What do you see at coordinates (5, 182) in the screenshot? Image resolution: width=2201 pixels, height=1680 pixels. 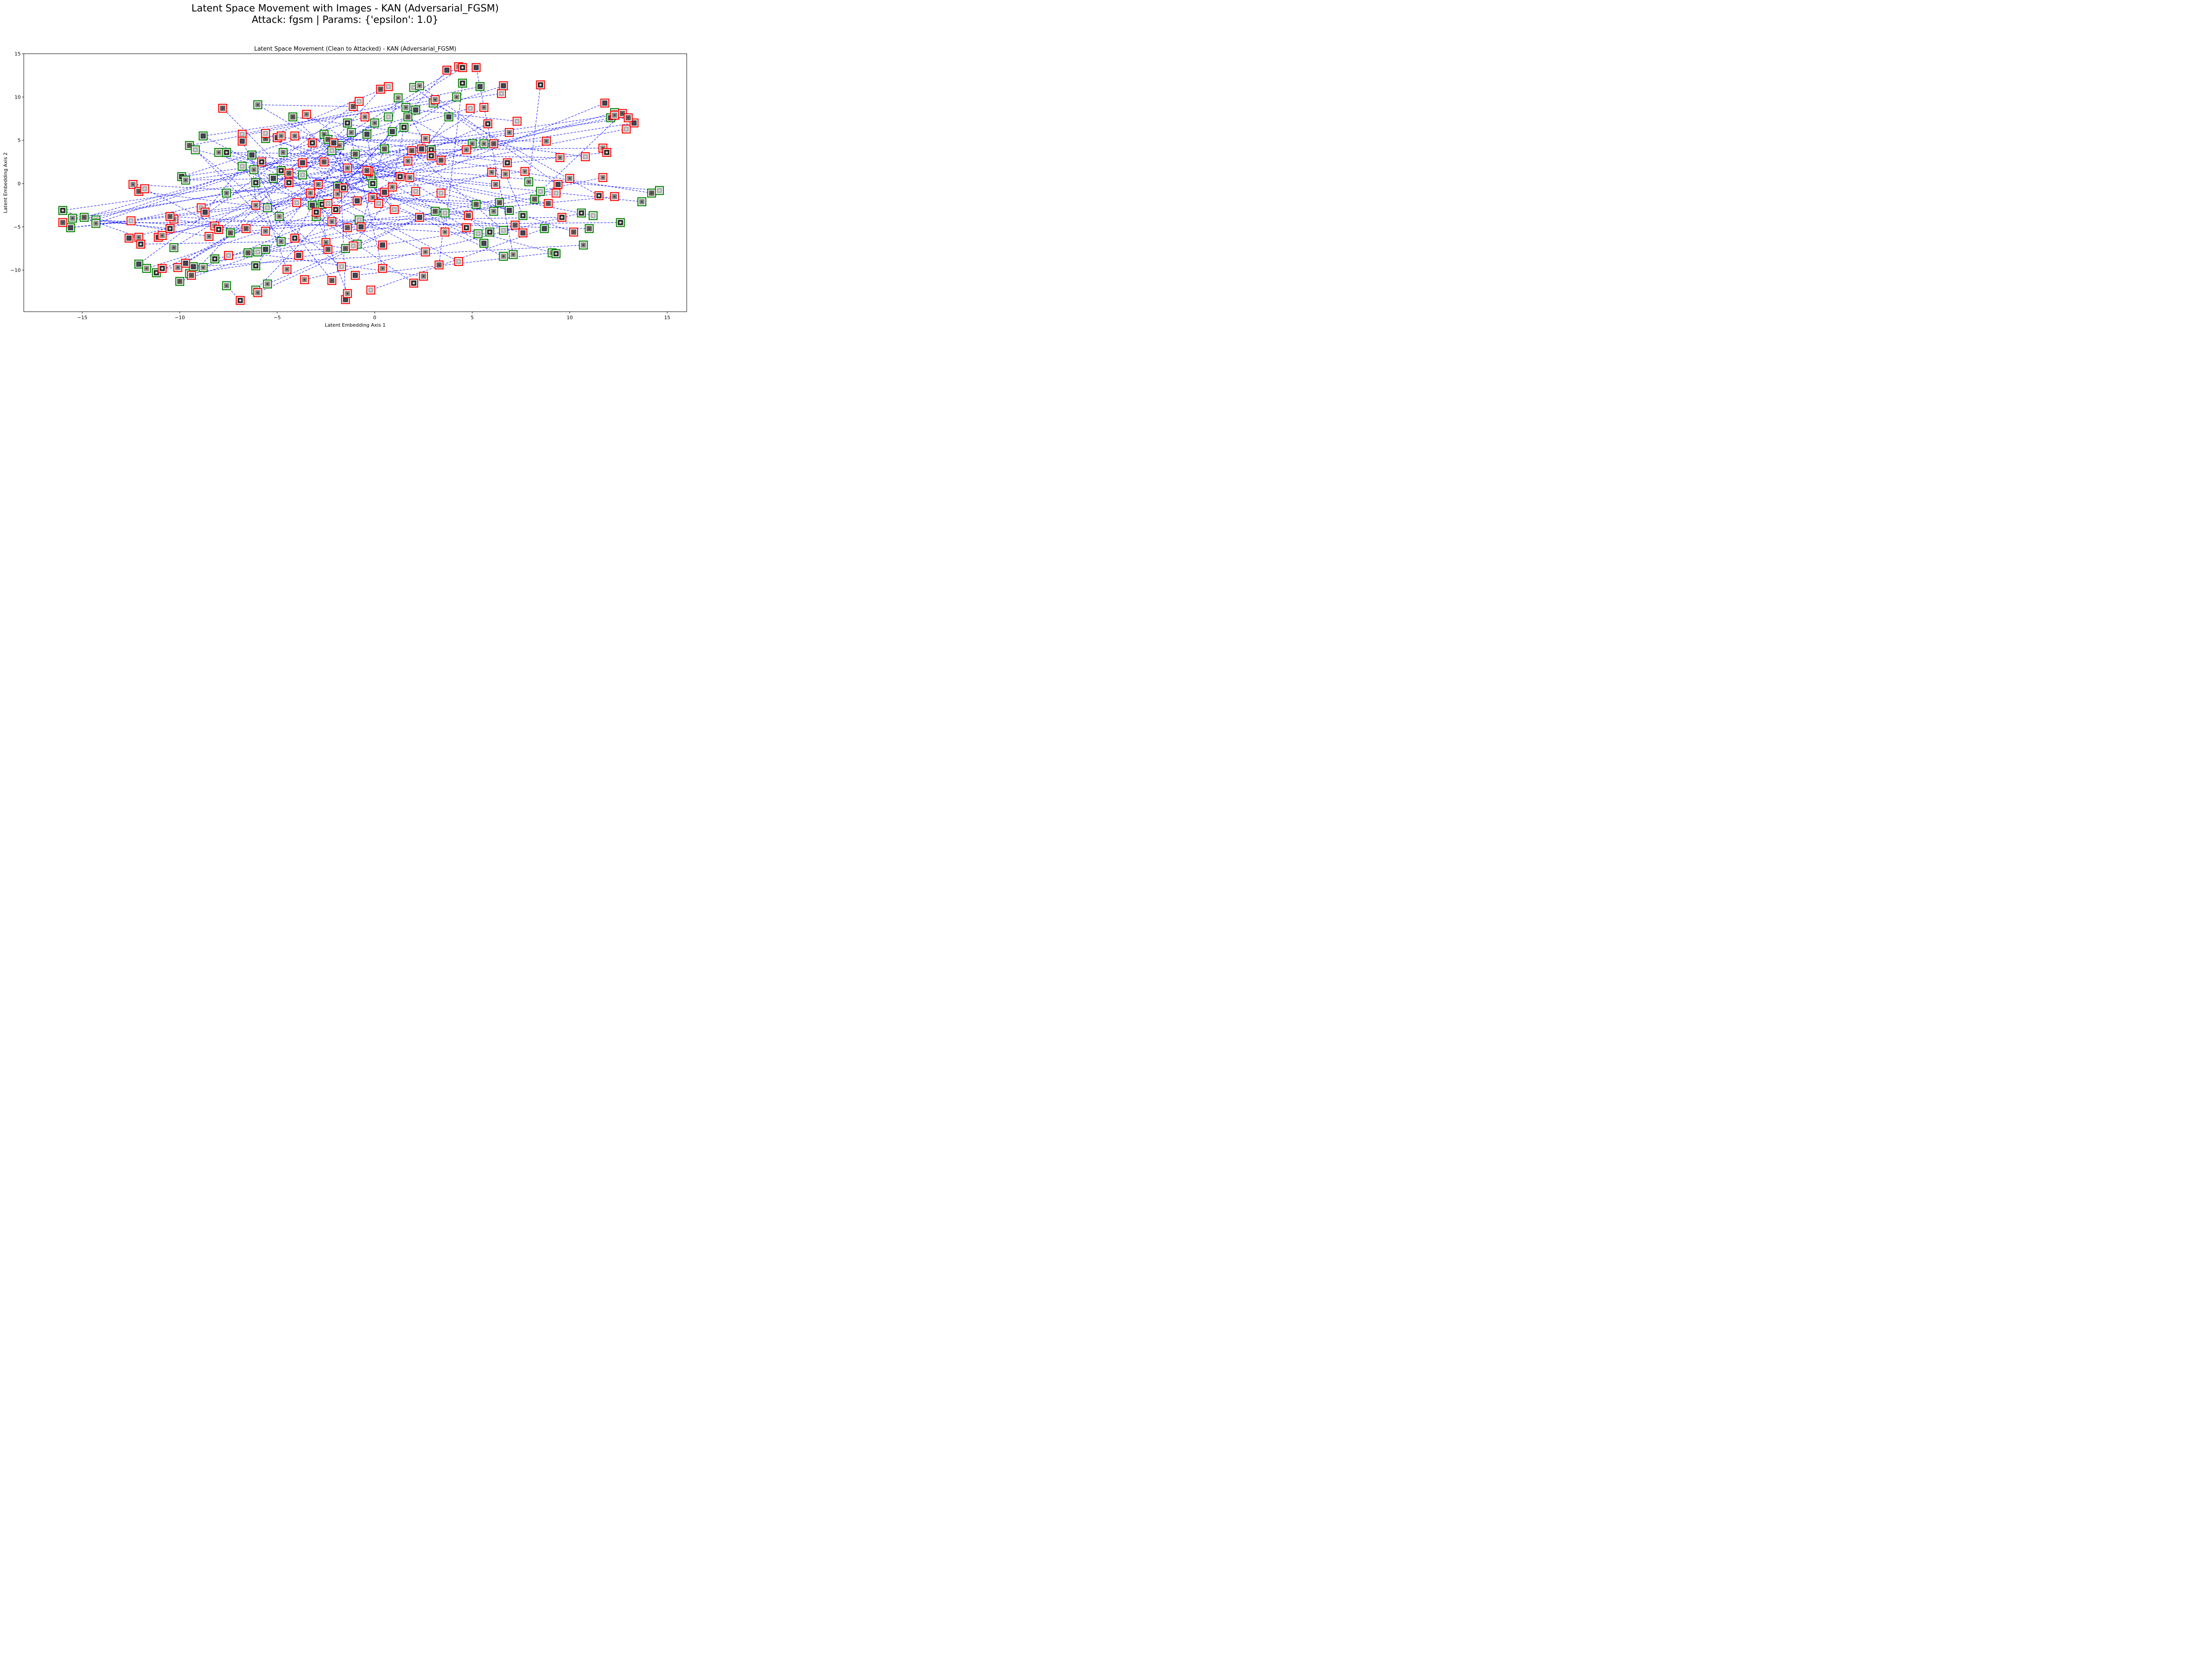 I see `y-axis-label: Latent Embedding Axis 2` at bounding box center [5, 182].